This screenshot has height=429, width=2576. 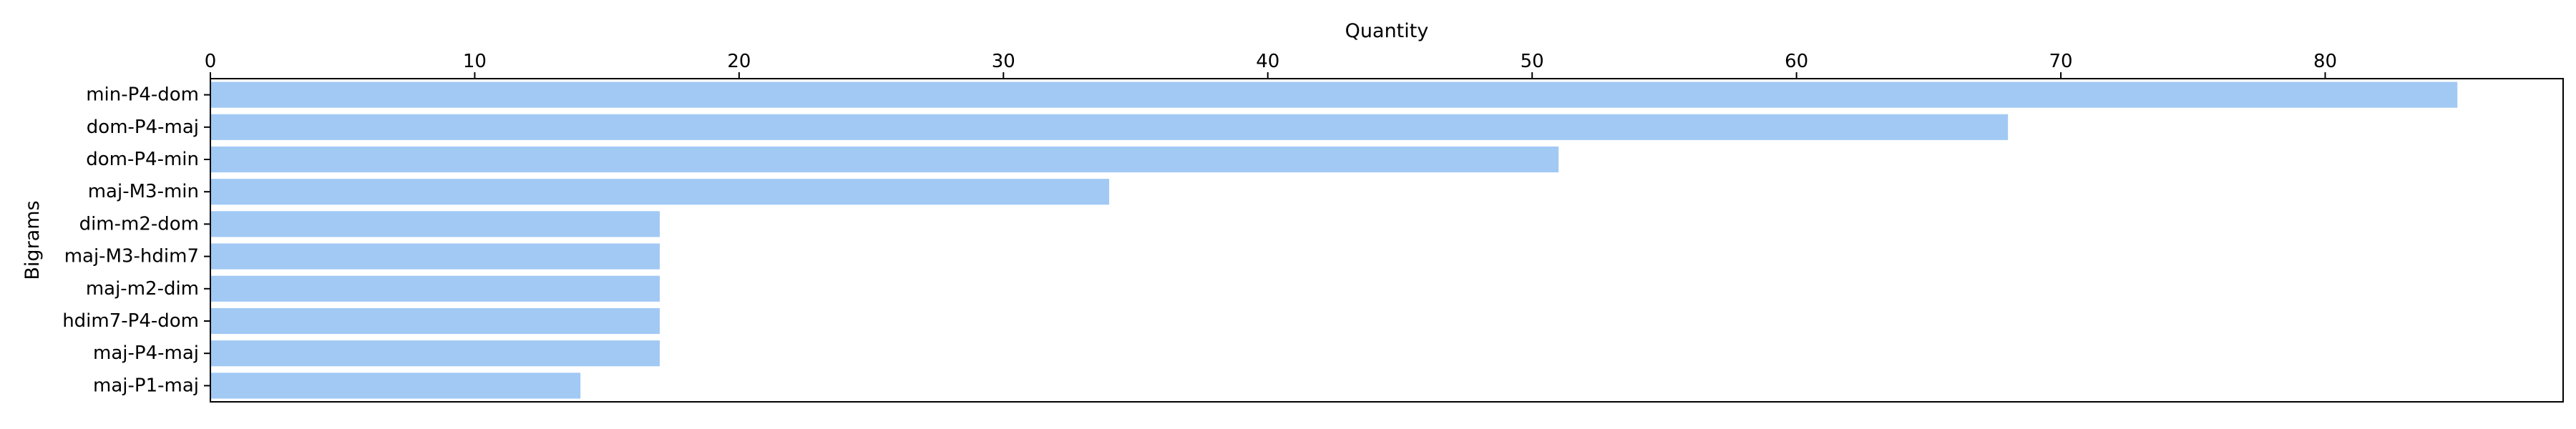 I want to click on x-tick-label: 0, so click(x=211, y=61).